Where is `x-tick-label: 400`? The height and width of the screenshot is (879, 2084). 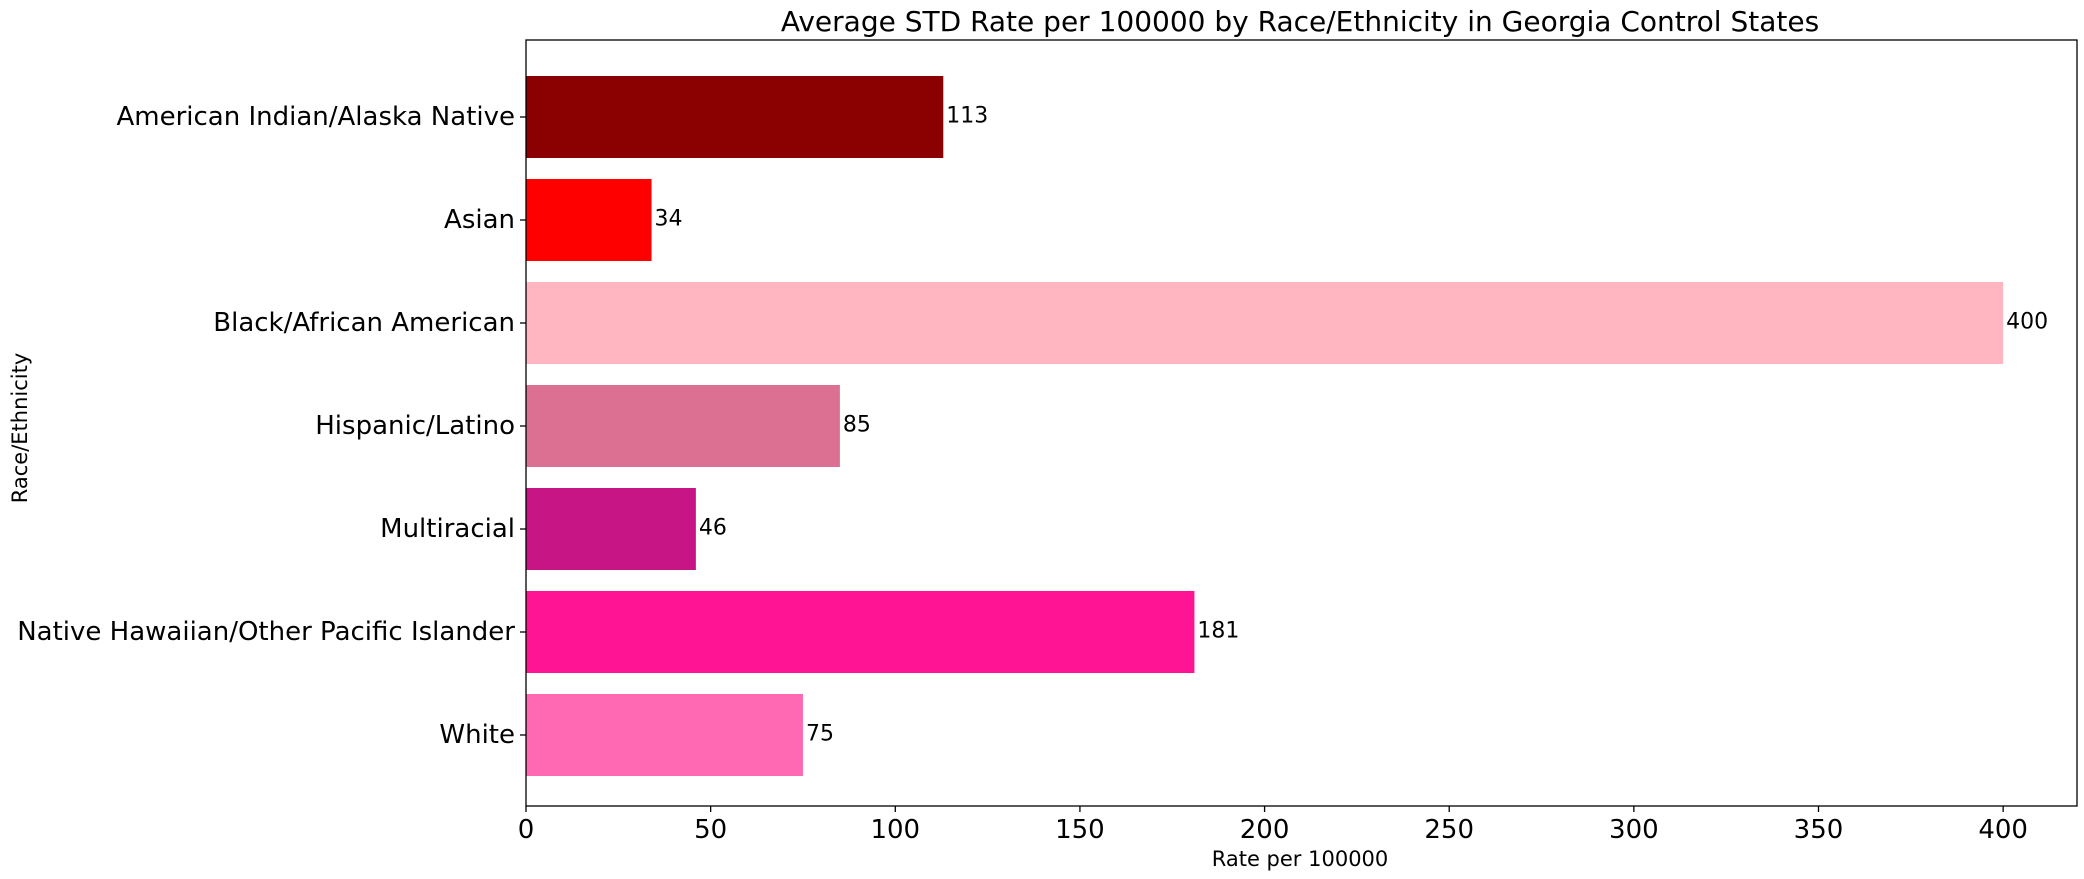 x-tick-label: 400 is located at coordinates (2003, 830).